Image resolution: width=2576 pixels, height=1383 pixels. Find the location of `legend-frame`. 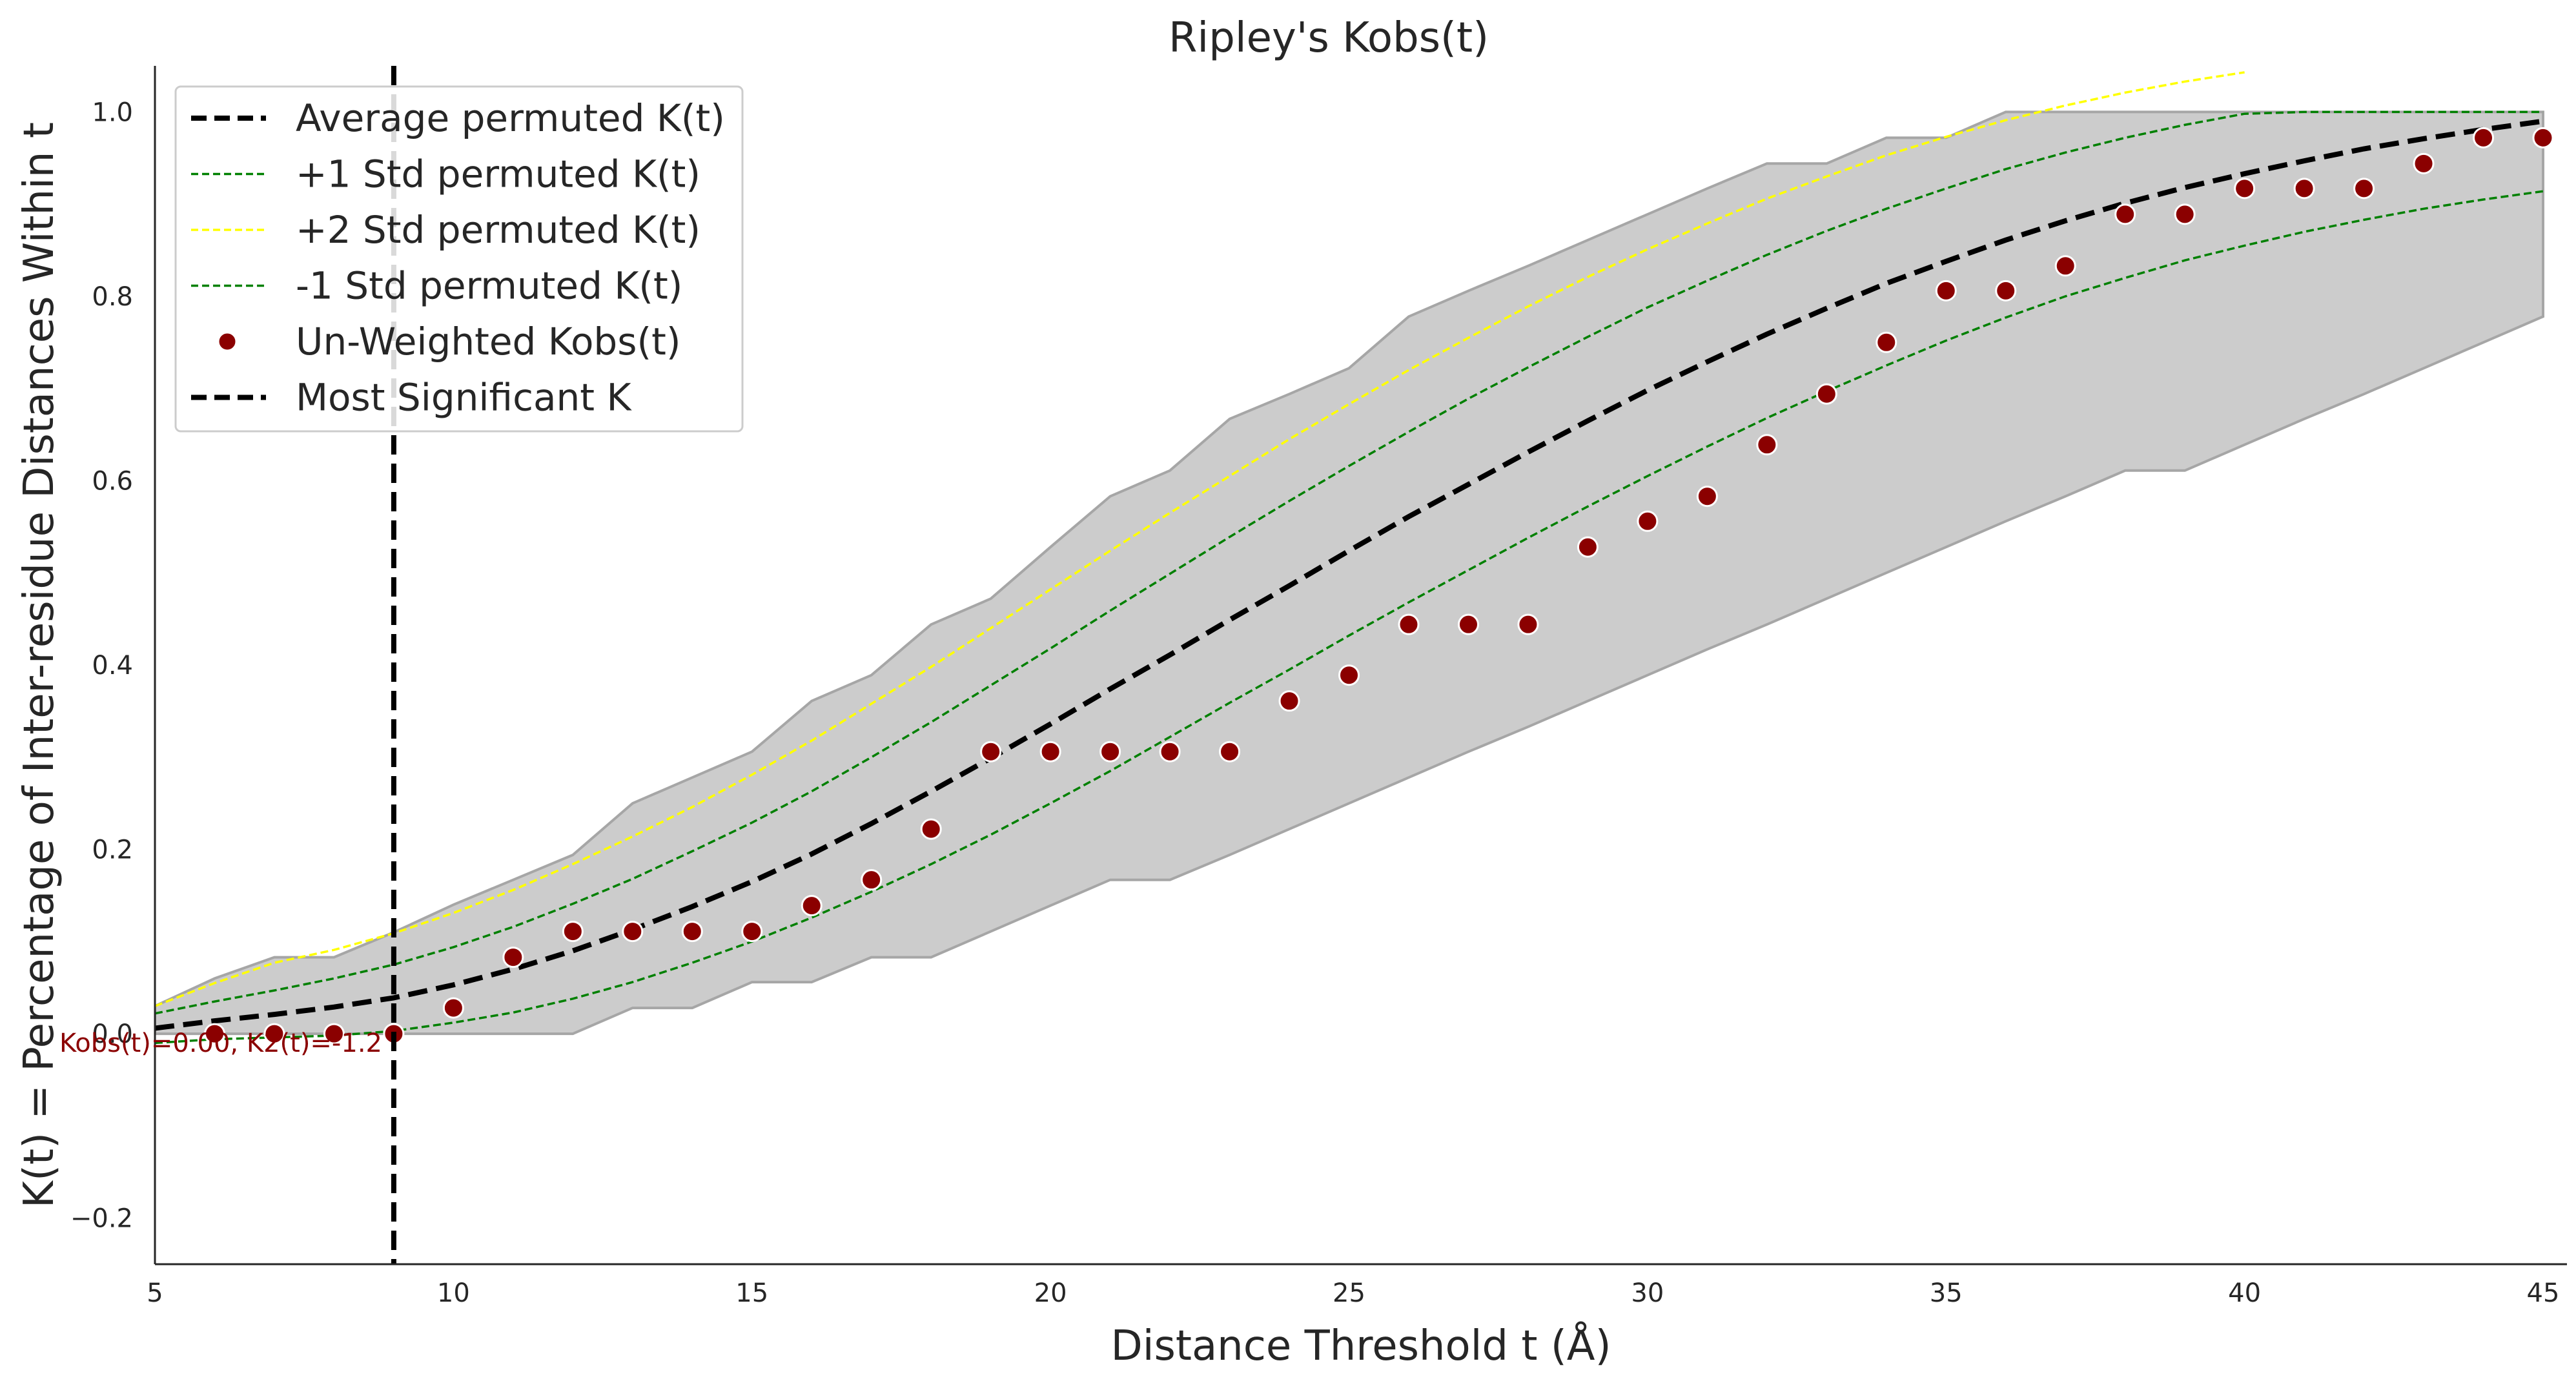

legend-frame is located at coordinates (459, 259).